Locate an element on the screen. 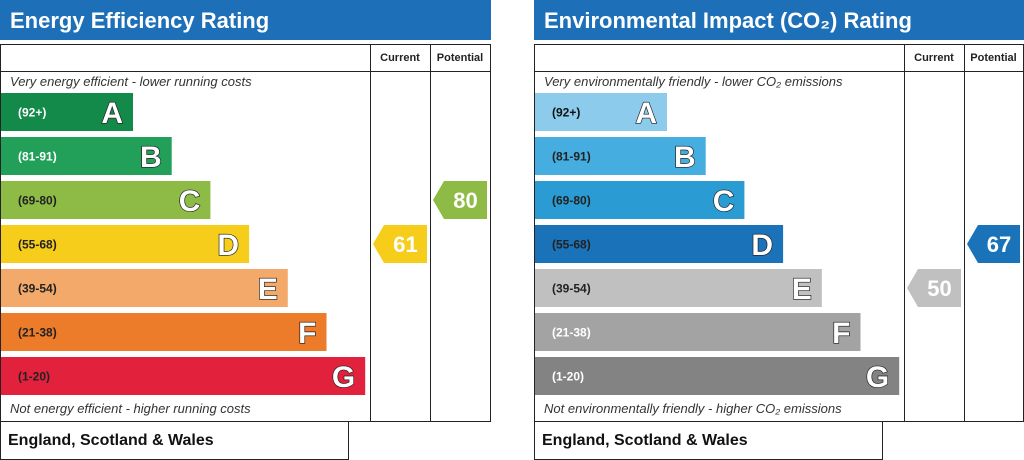 The width and height of the screenshot is (1024, 460). score-value: 80 is located at coordinates (465, 200).